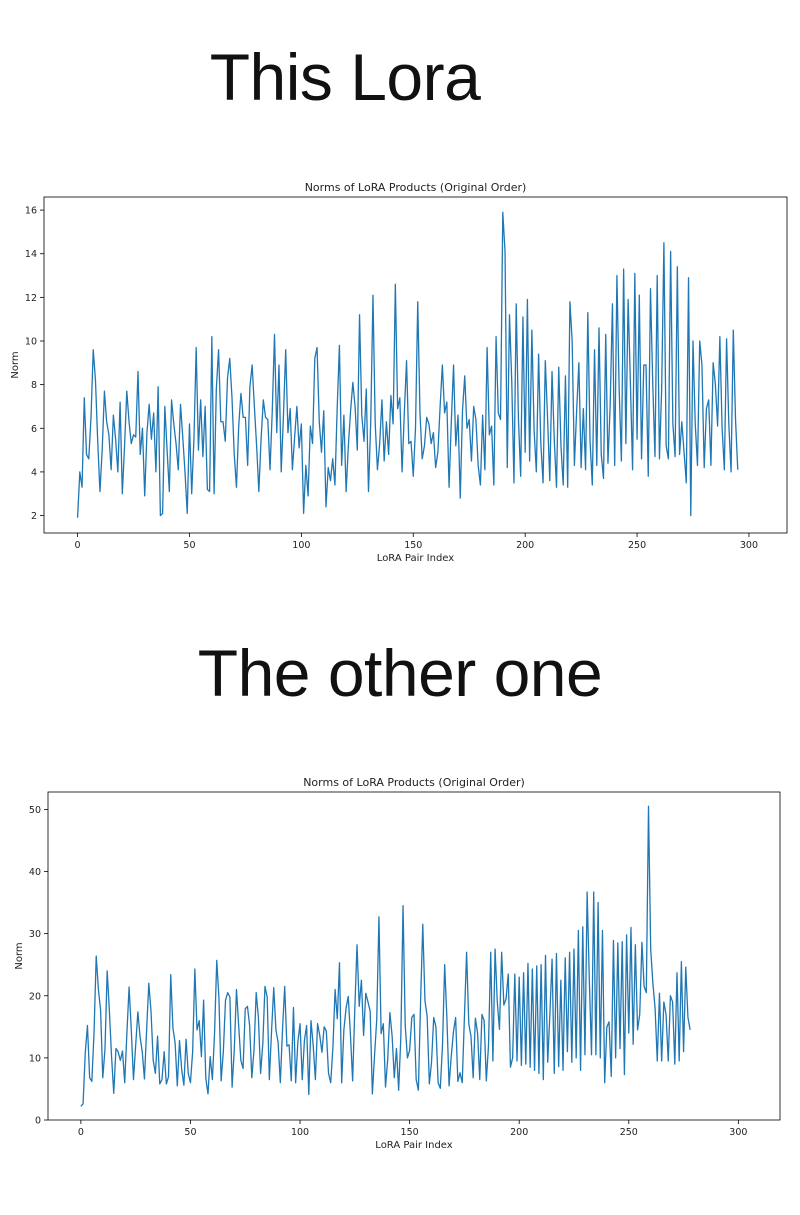 The height and width of the screenshot is (1215, 800). Describe the element at coordinates (31, 211) in the screenshot. I see `y-tick-label: 16` at that location.